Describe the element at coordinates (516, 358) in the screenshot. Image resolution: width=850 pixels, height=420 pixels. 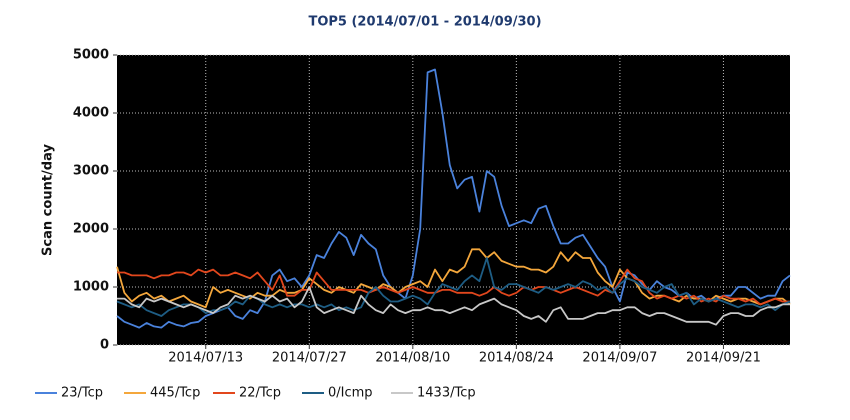
I see `x-tick-label: 2014/08/24` at that location.